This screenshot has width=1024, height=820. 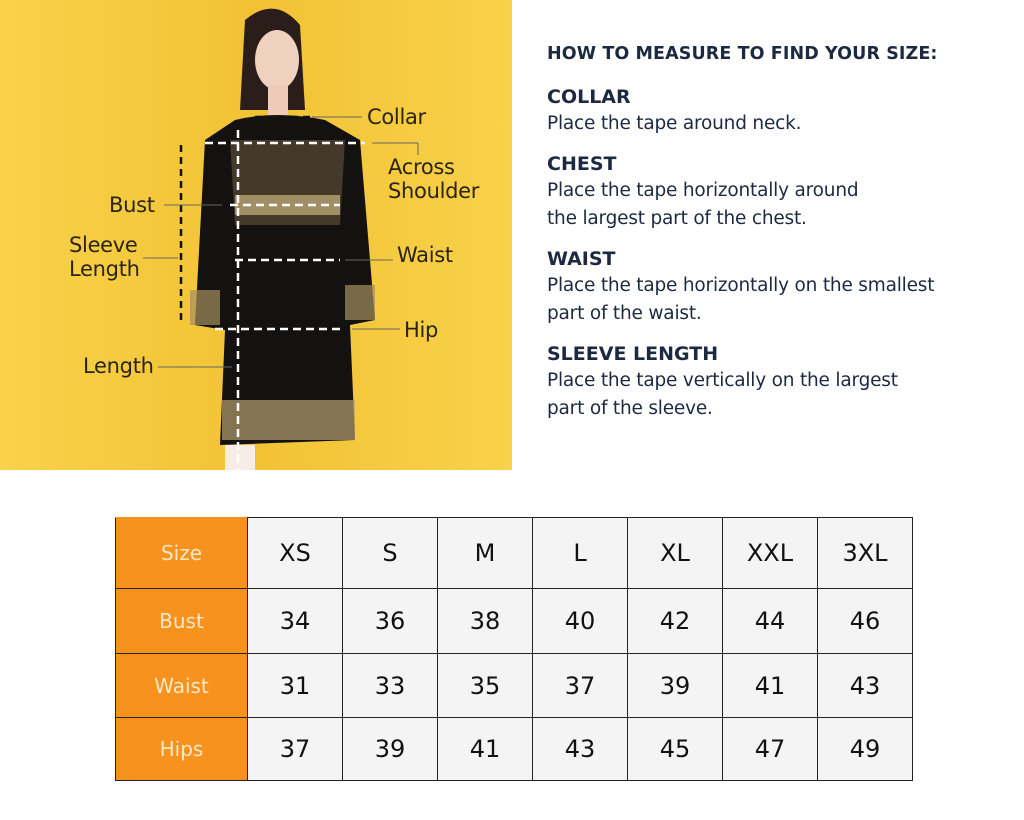 I want to click on label-collar: Collar, so click(x=396, y=117).